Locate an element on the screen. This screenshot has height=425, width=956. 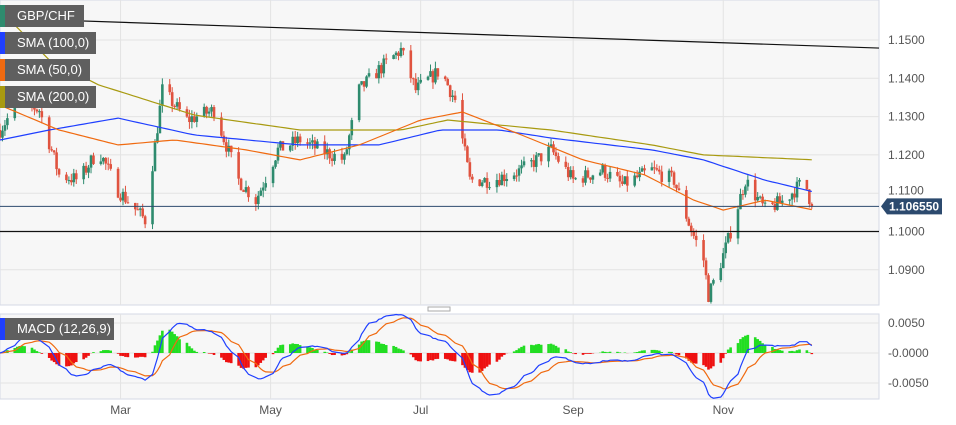
y-tick-label: 1.1500 is located at coordinates (906, 40).